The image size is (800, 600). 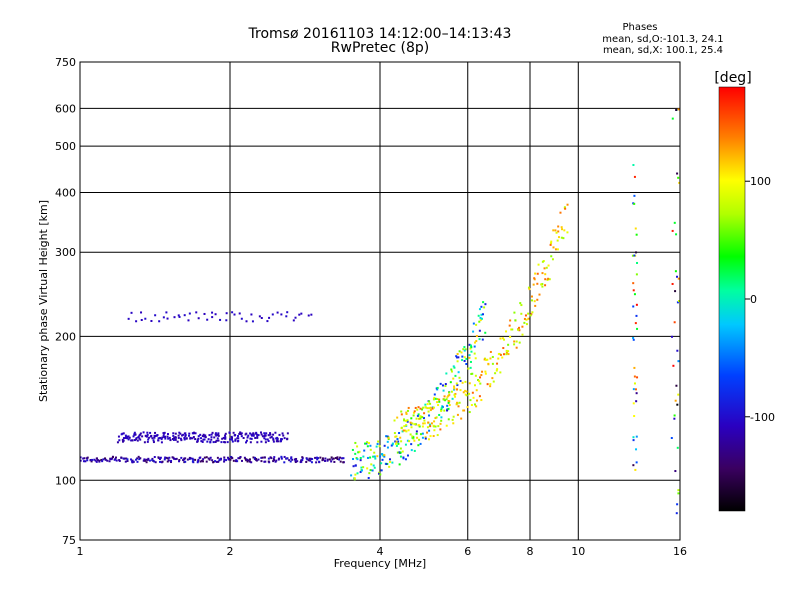 I want to click on y-tick-label: 400, so click(x=65, y=192).